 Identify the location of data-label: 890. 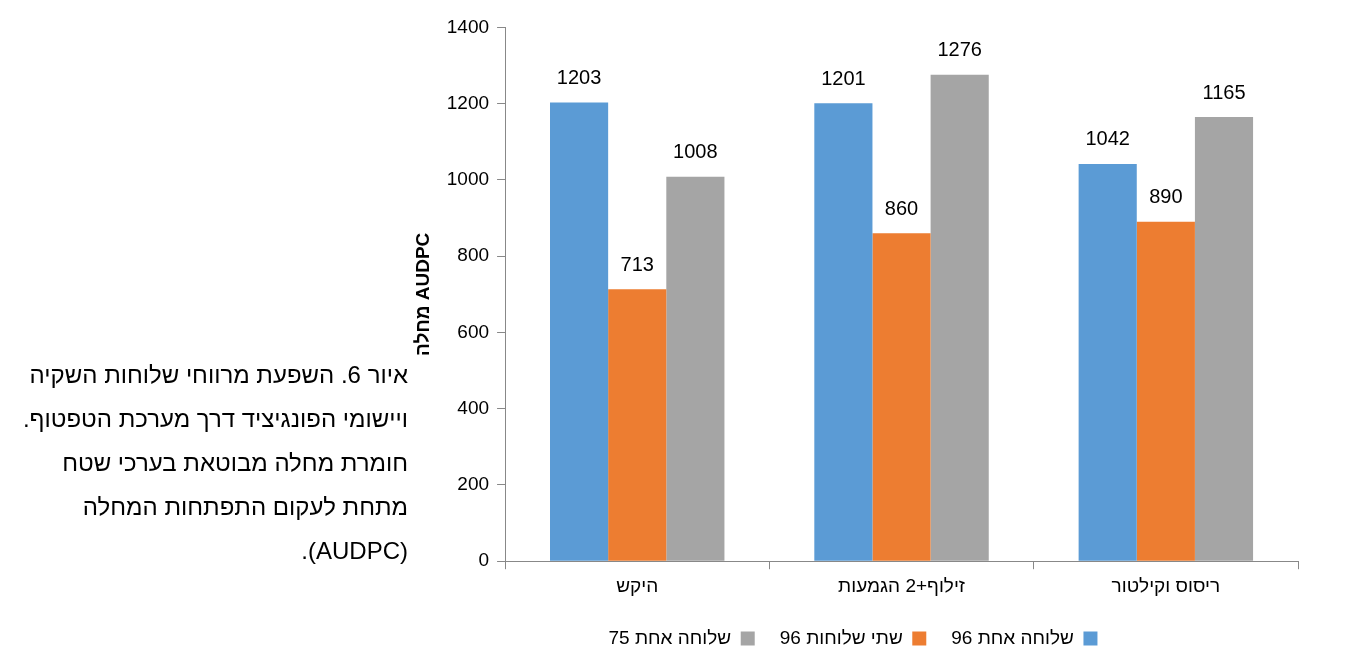
(1166, 196).